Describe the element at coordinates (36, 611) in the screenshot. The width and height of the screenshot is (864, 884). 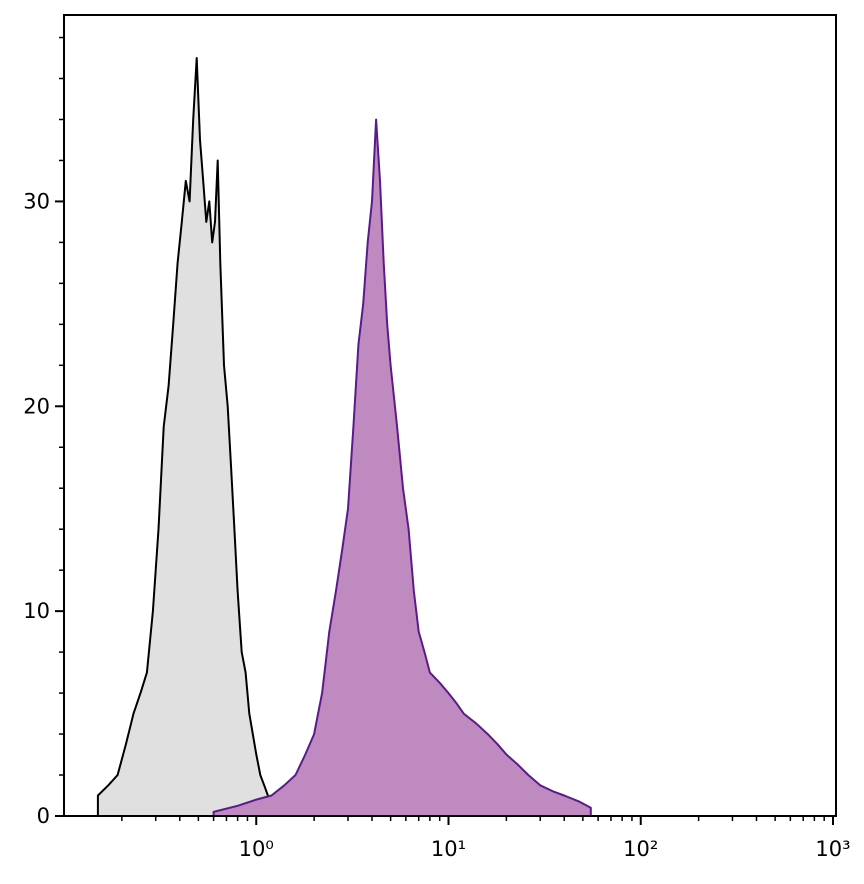
I see `y-tick-label: 10` at that location.